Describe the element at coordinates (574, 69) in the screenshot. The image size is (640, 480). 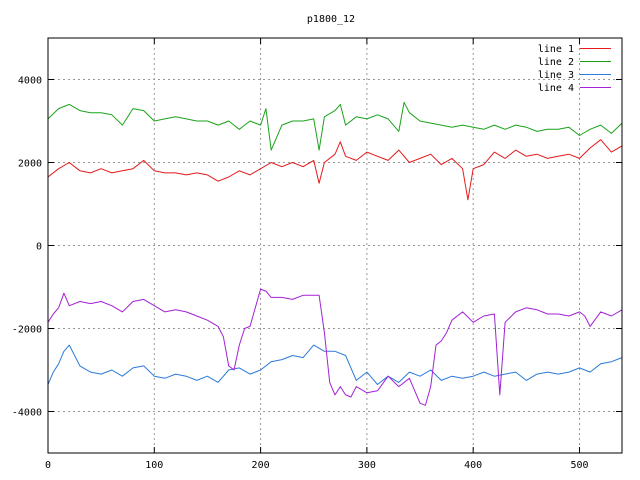
I see `legend: line 1 line 2 line 3 line 4` at that location.